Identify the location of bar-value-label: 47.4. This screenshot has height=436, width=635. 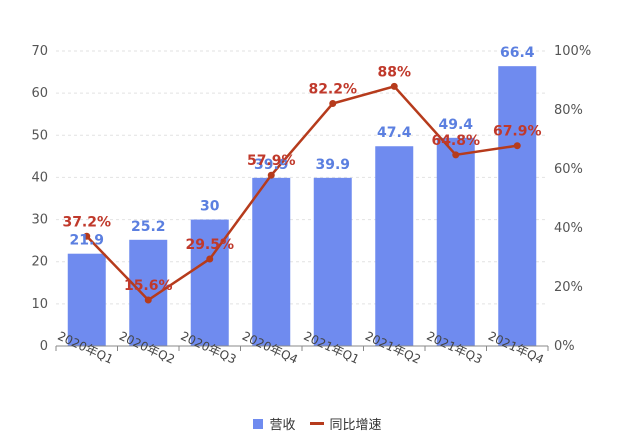
(394, 133).